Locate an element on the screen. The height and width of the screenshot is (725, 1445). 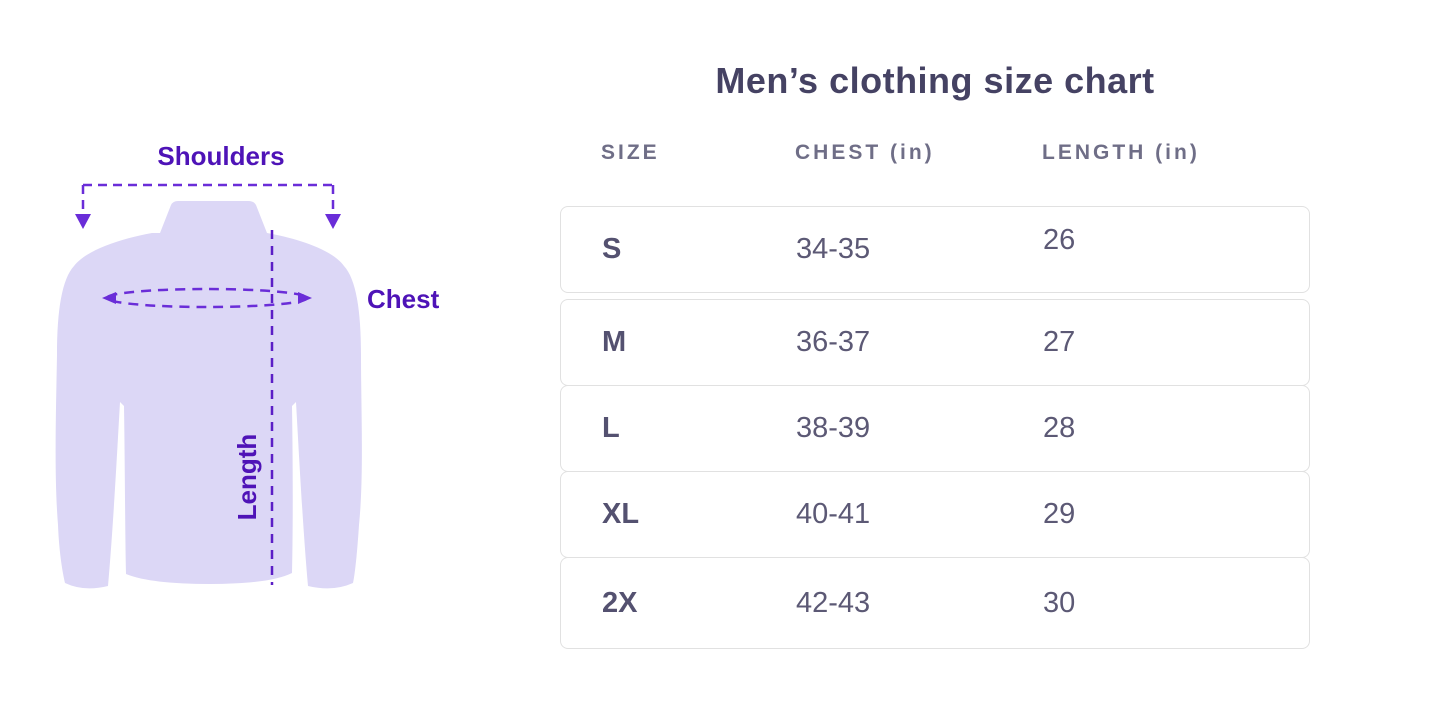
arrow-down-left-icon is located at coordinates (83, 221).